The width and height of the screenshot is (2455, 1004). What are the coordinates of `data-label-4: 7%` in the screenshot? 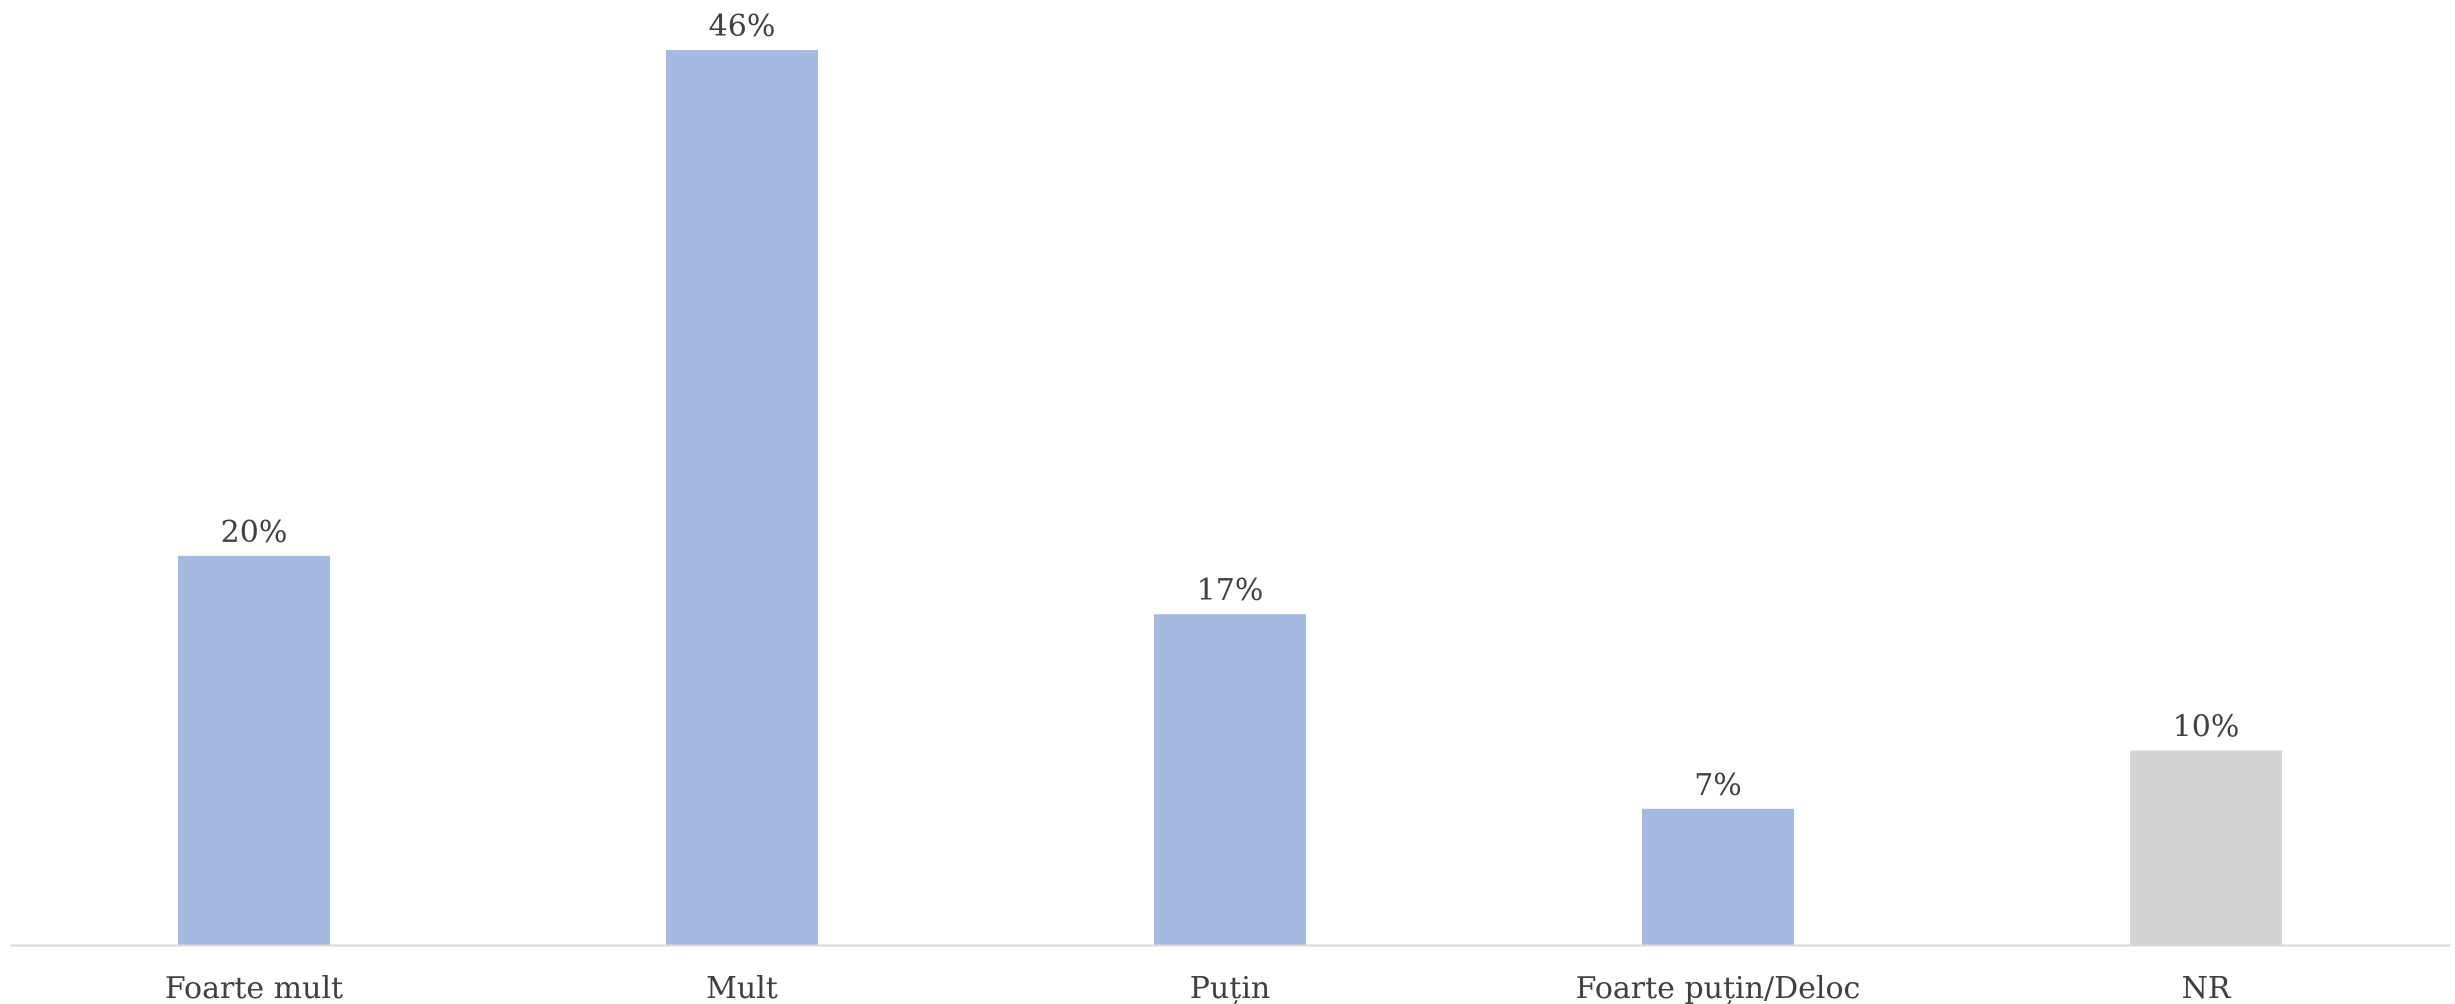 It's located at (1718, 785).